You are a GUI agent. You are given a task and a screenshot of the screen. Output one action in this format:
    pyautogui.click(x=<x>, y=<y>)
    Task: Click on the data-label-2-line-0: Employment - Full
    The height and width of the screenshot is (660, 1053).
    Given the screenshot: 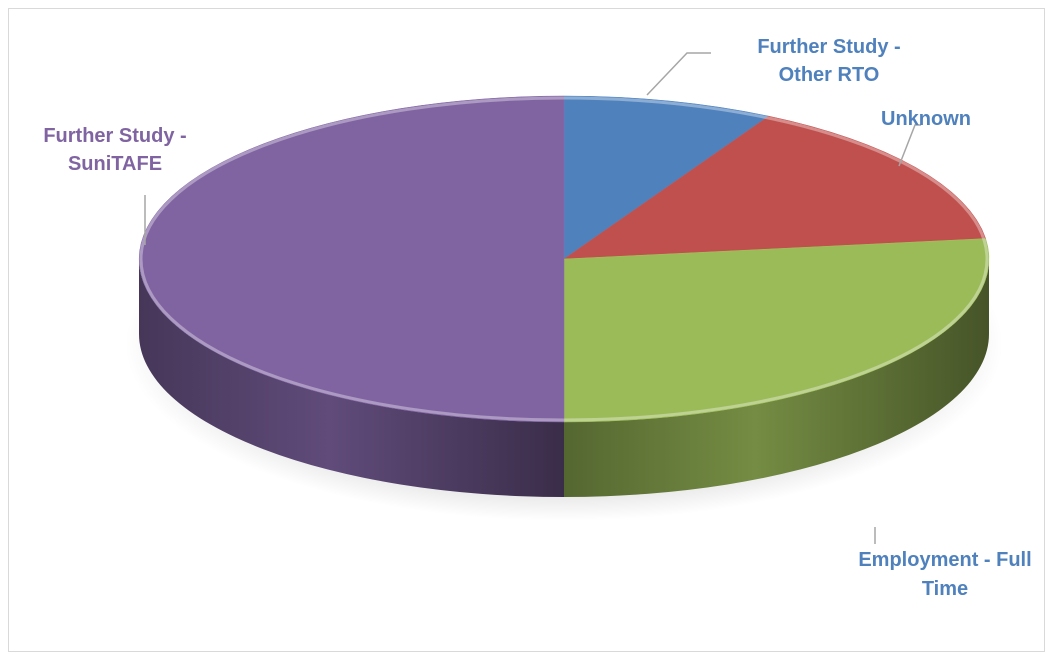 What is the action you would take?
    pyautogui.click(x=944, y=560)
    